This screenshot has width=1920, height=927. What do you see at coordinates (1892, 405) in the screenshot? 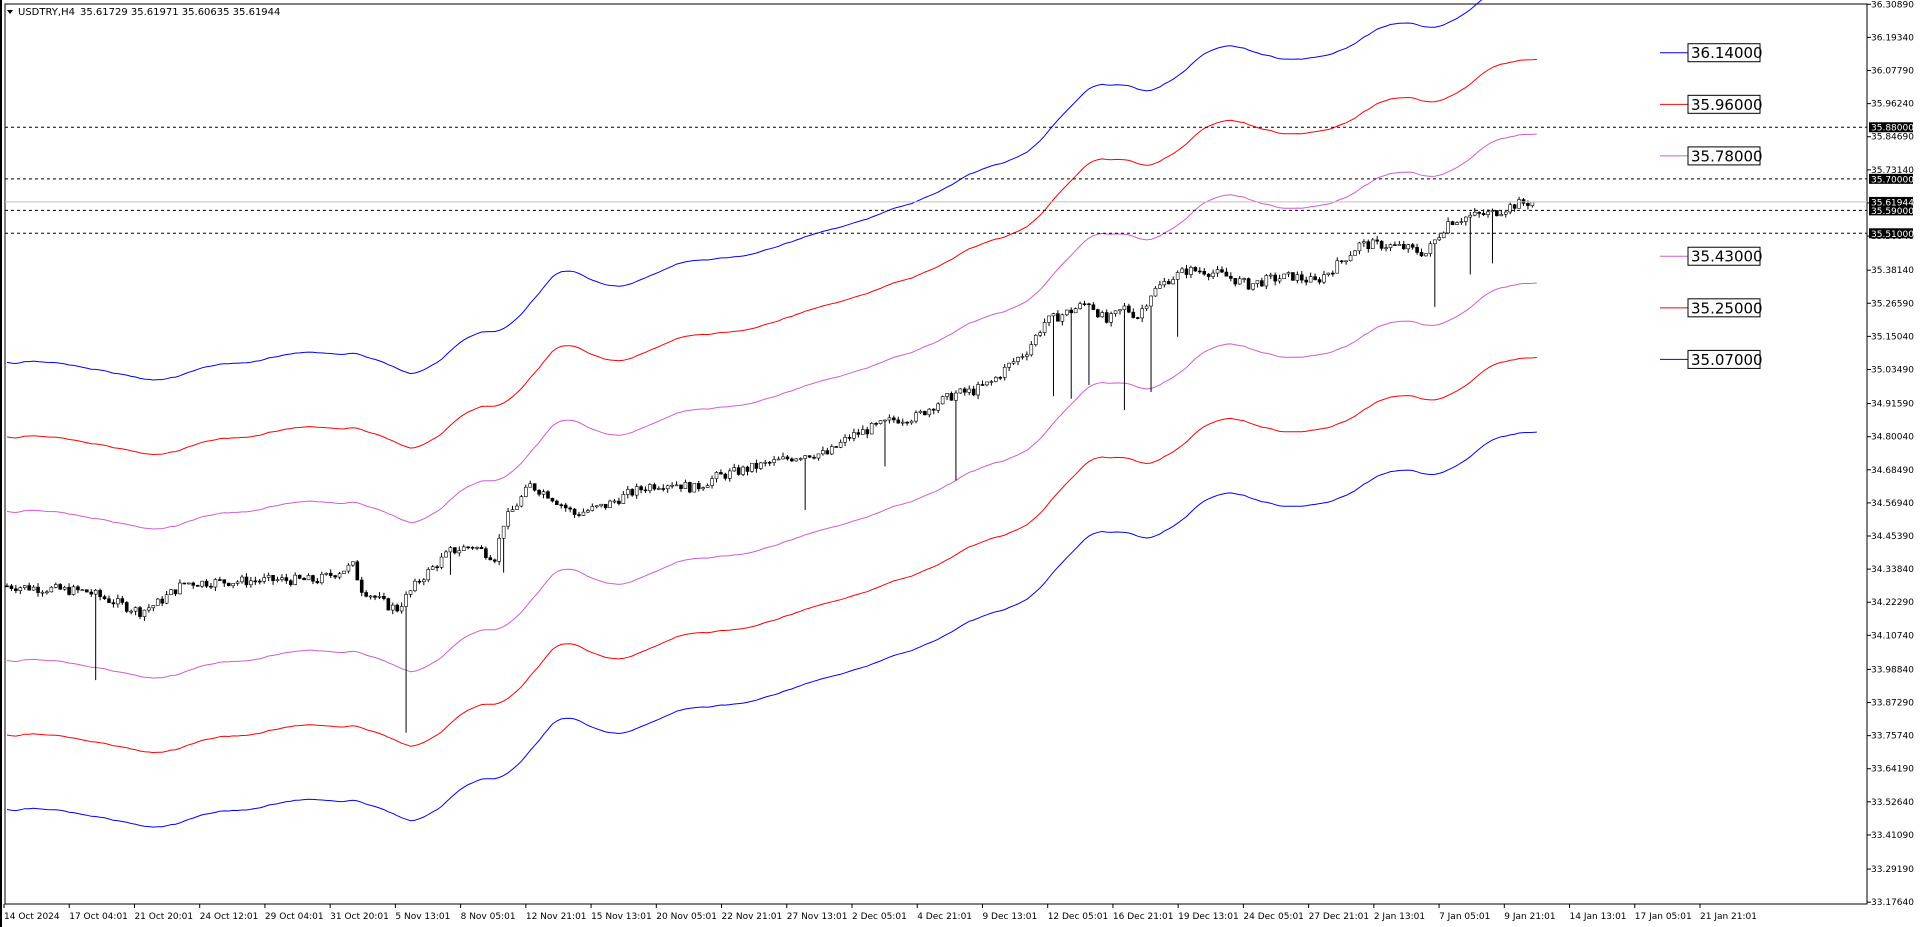
I see `y-tick-label: 34.91590` at bounding box center [1892, 405].